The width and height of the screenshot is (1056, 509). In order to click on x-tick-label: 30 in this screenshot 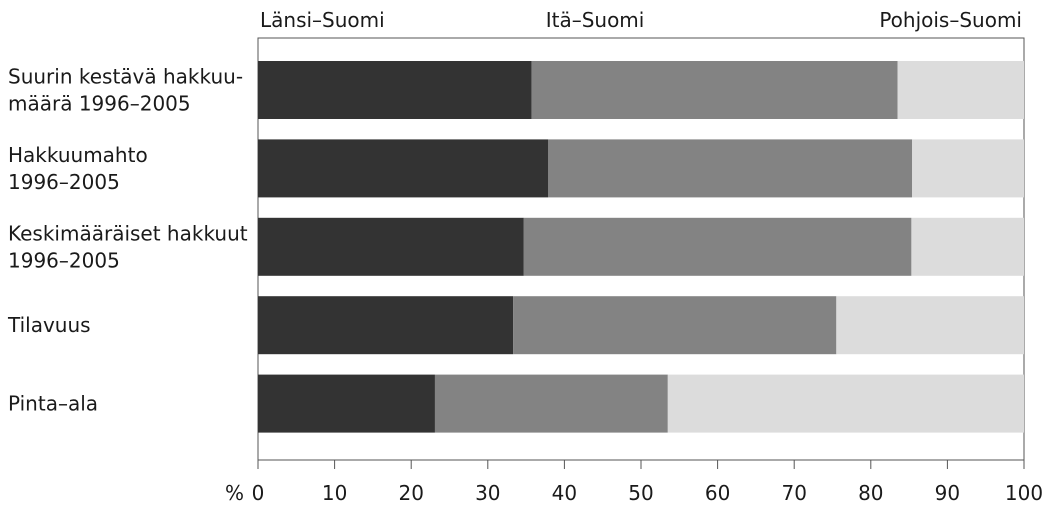, I will do `click(487, 493)`.